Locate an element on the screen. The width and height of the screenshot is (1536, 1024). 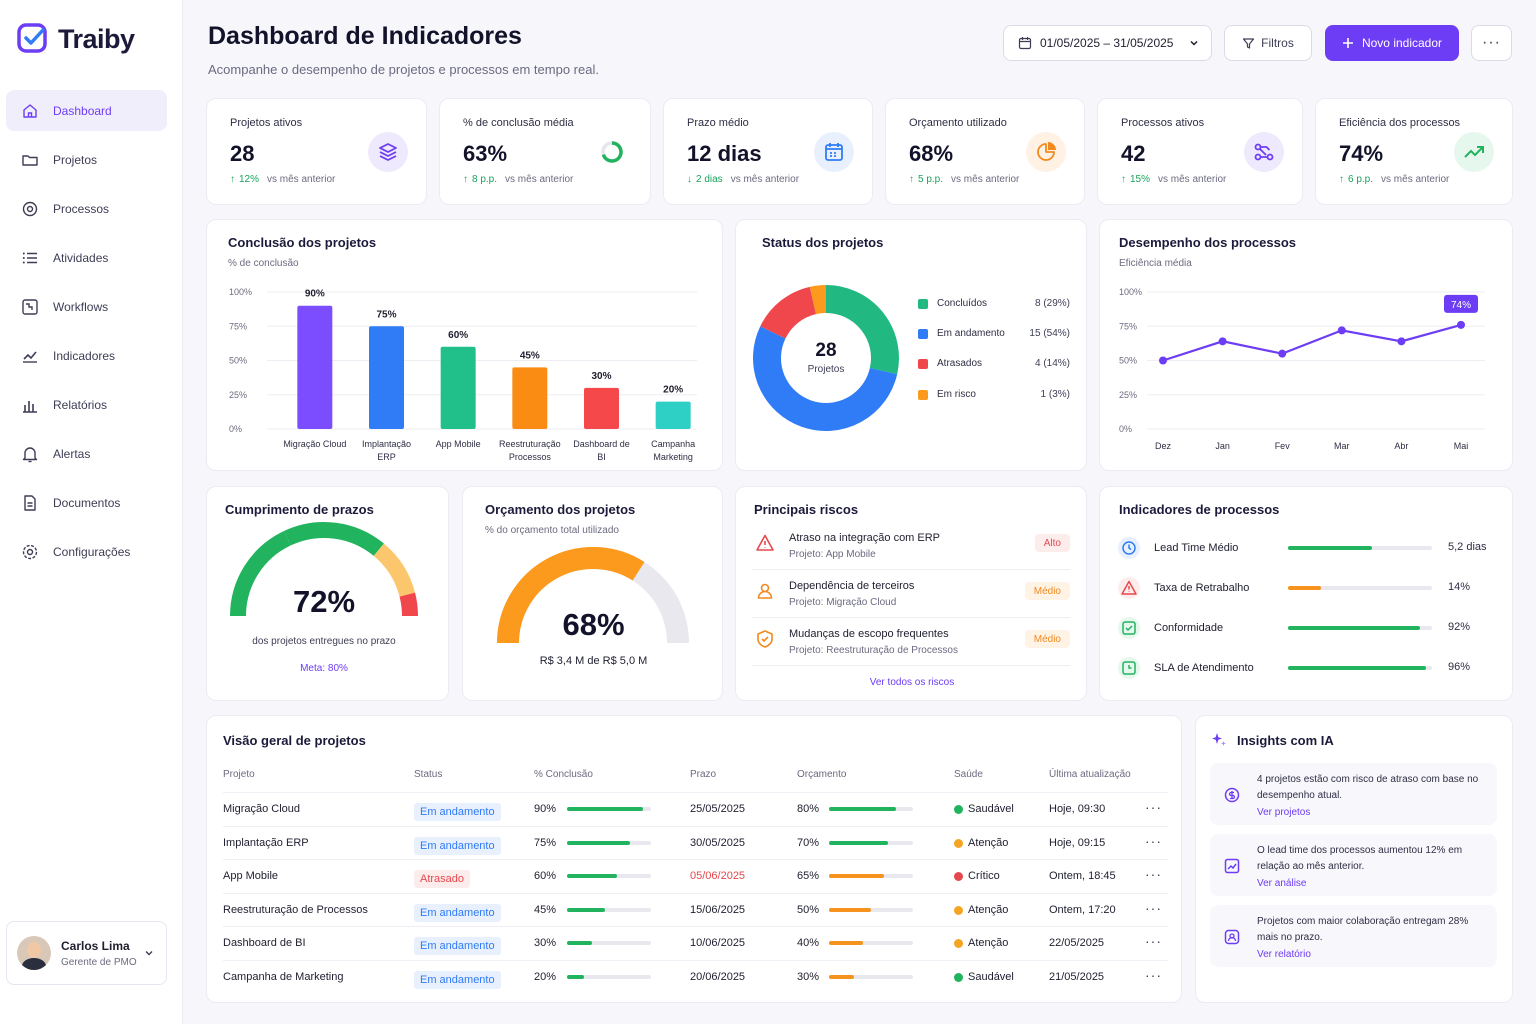
date-range-picker: 01/05/2025 – 31/05/2025 is located at coordinates (1107, 43).